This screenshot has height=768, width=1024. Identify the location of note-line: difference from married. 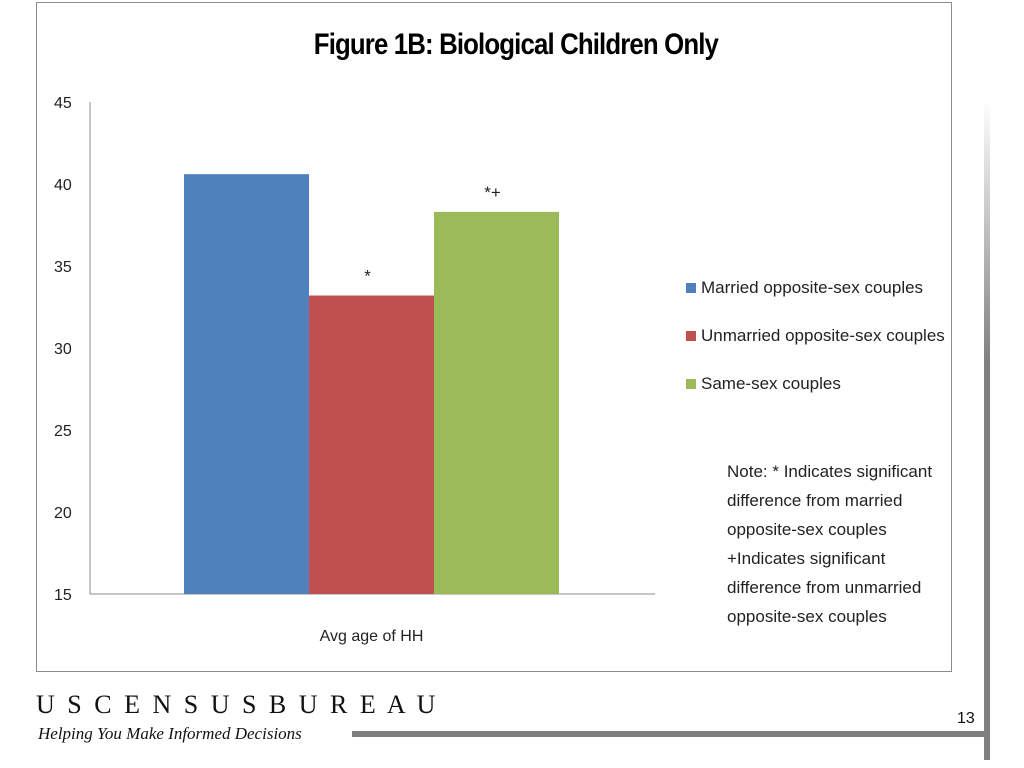
(815, 500).